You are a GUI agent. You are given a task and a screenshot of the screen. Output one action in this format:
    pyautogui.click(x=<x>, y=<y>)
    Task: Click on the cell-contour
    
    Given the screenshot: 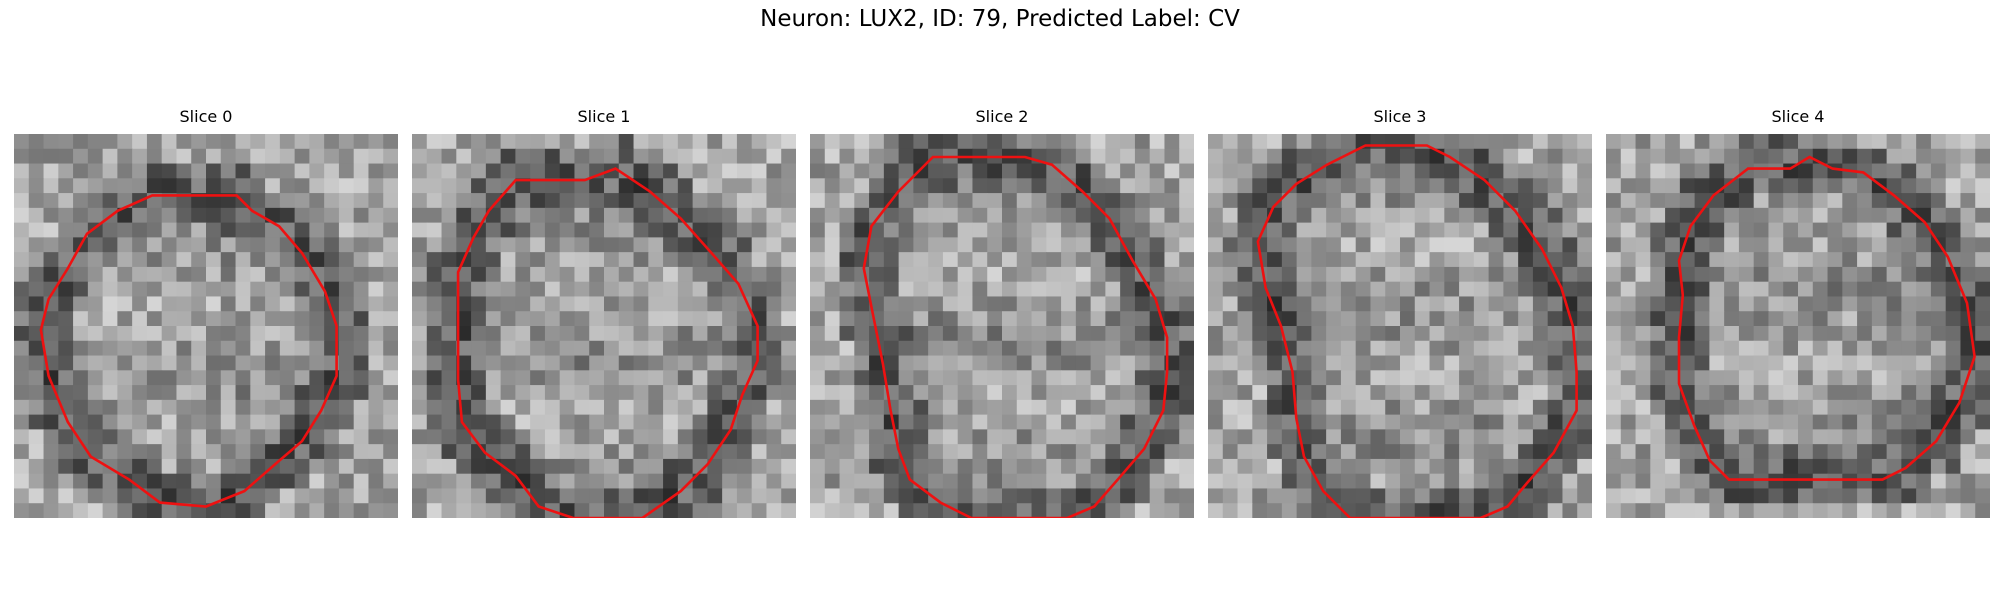 What is the action you would take?
    pyautogui.click(x=607, y=342)
    